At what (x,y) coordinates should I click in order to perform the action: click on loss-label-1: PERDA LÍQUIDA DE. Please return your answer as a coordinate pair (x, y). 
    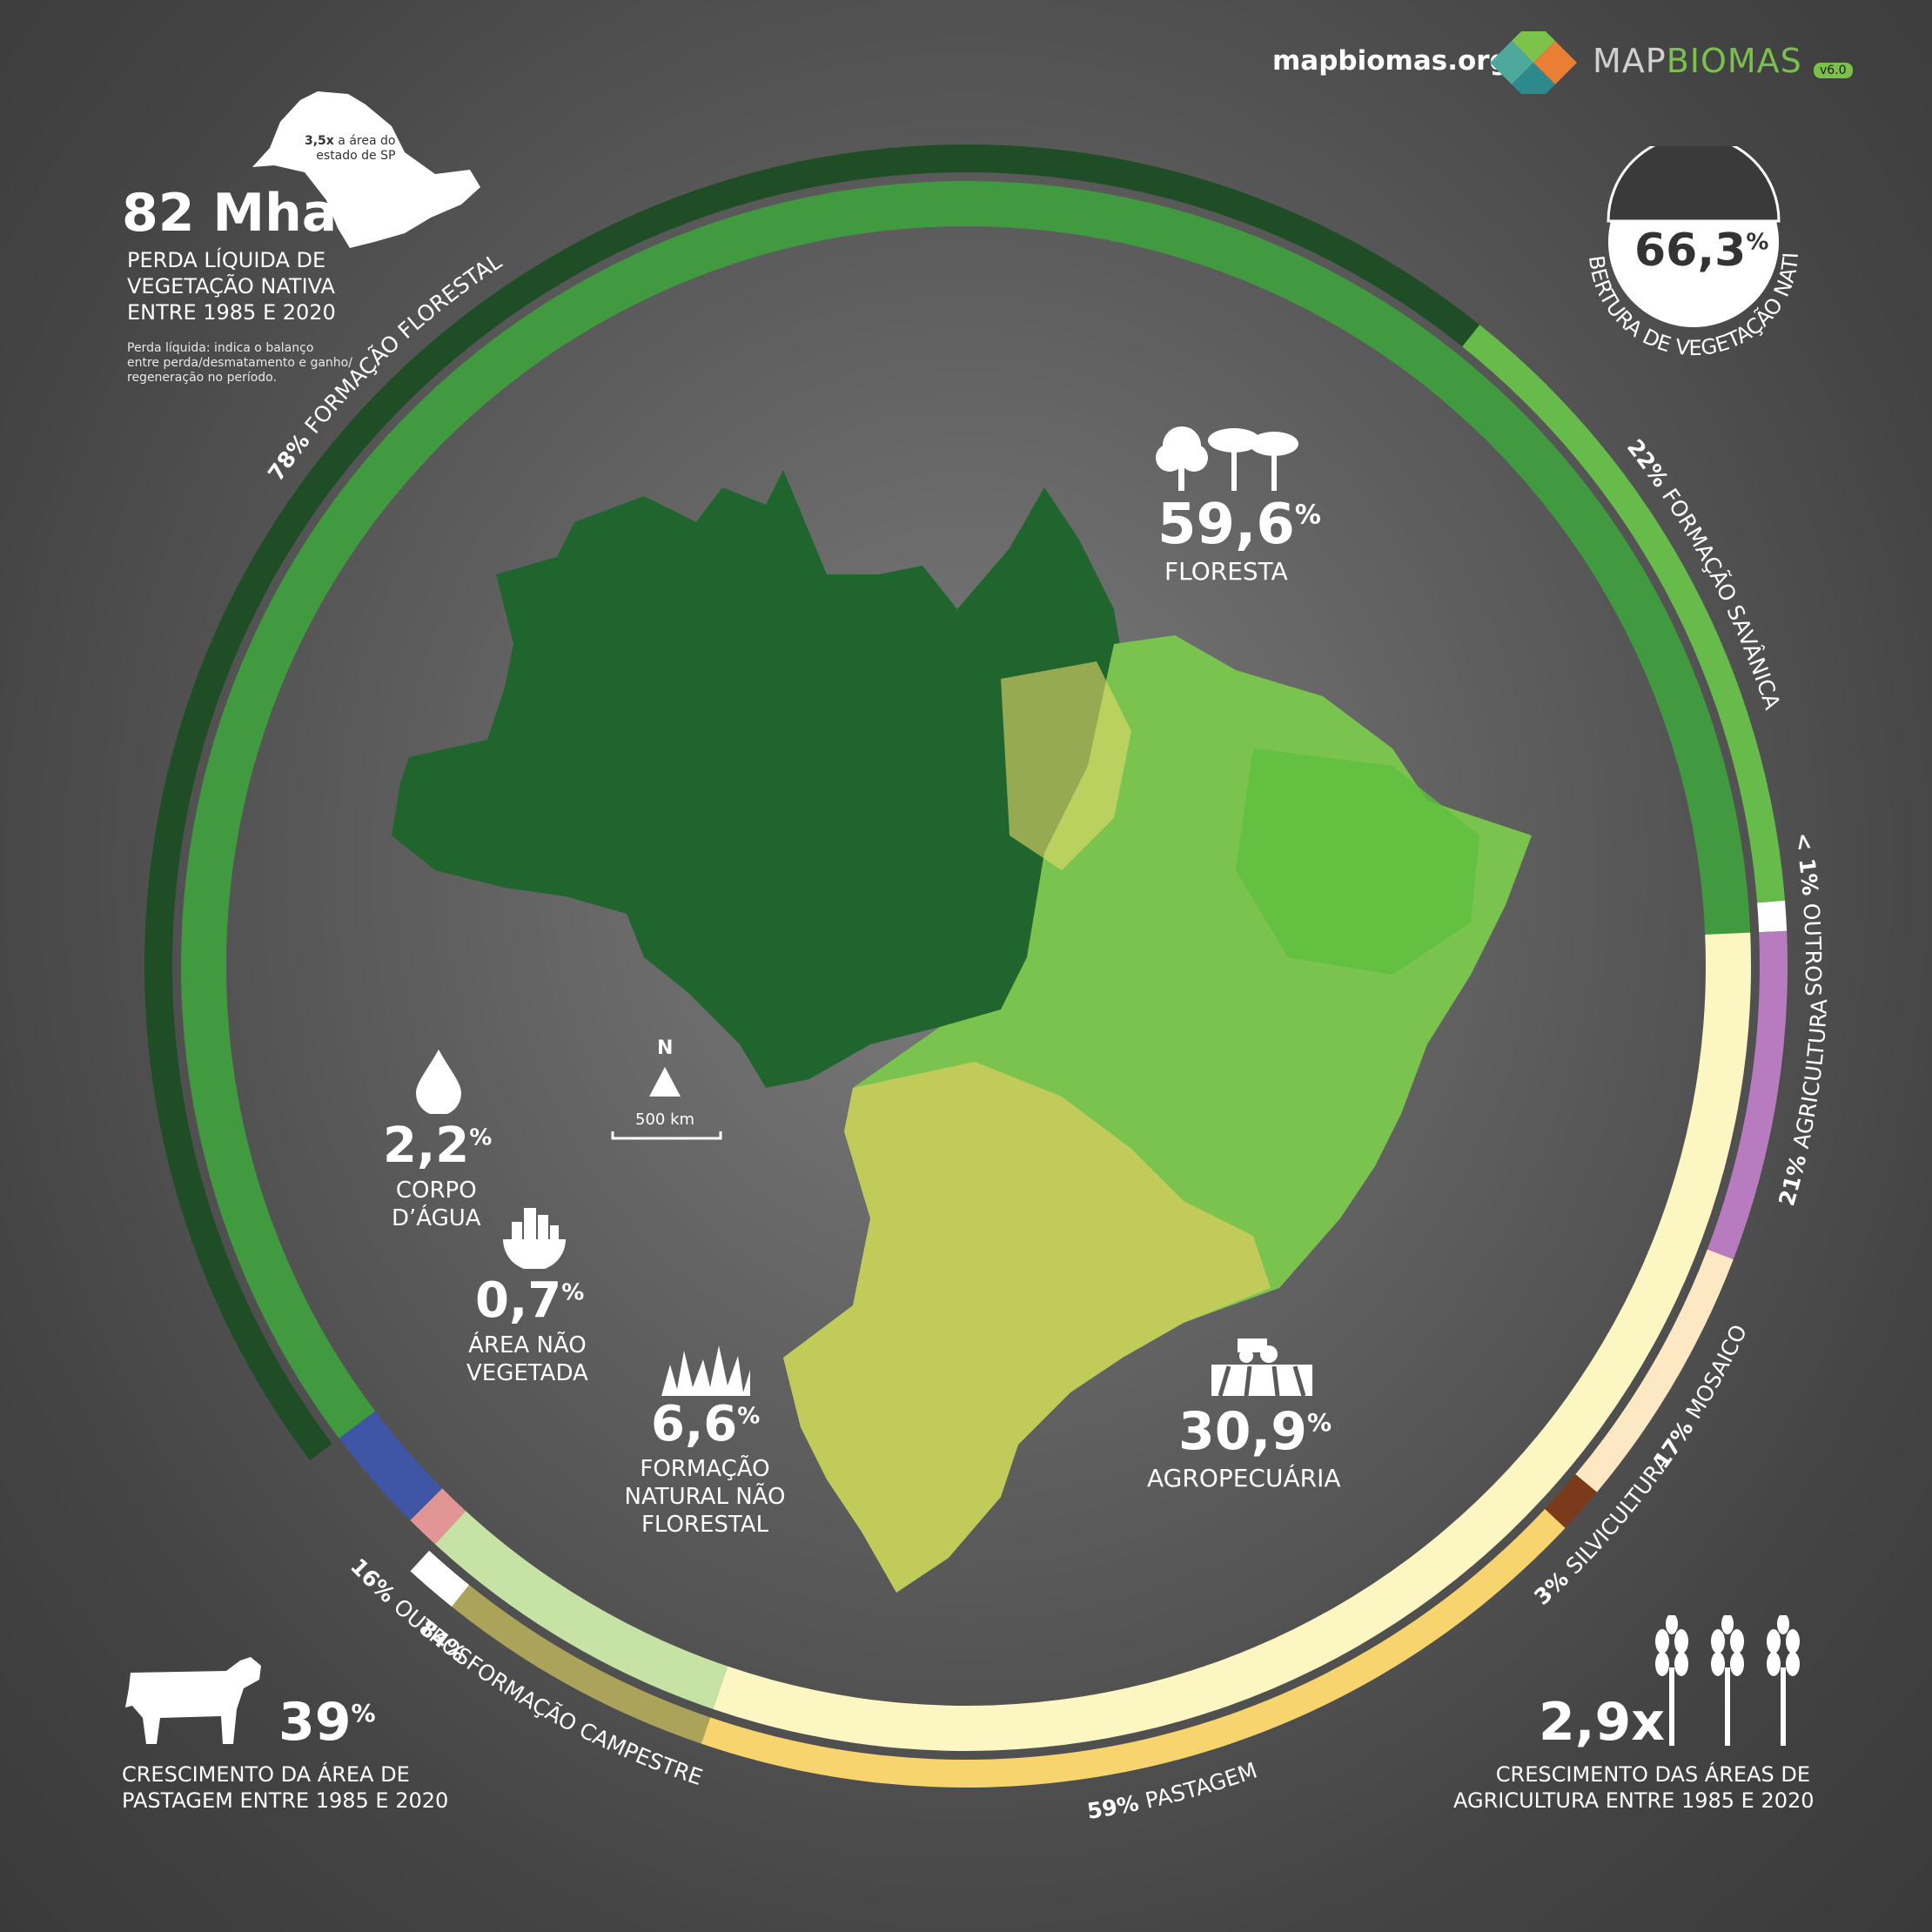
    Looking at the image, I should click on (227, 260).